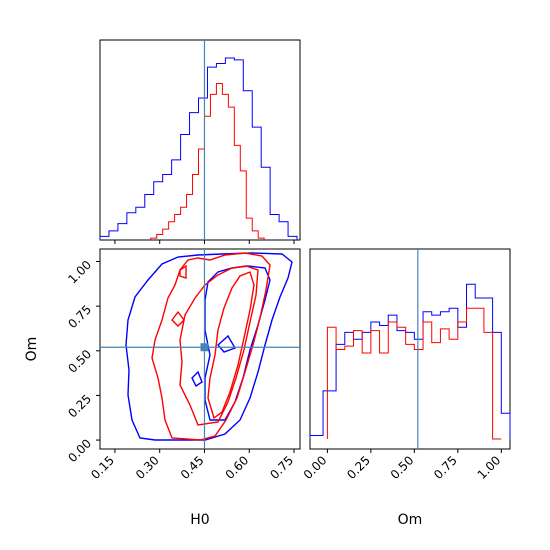 The height and width of the screenshot is (550, 550). What do you see at coordinates (445, 467) in the screenshot?
I see `om-tick-label: 0.75` at bounding box center [445, 467].